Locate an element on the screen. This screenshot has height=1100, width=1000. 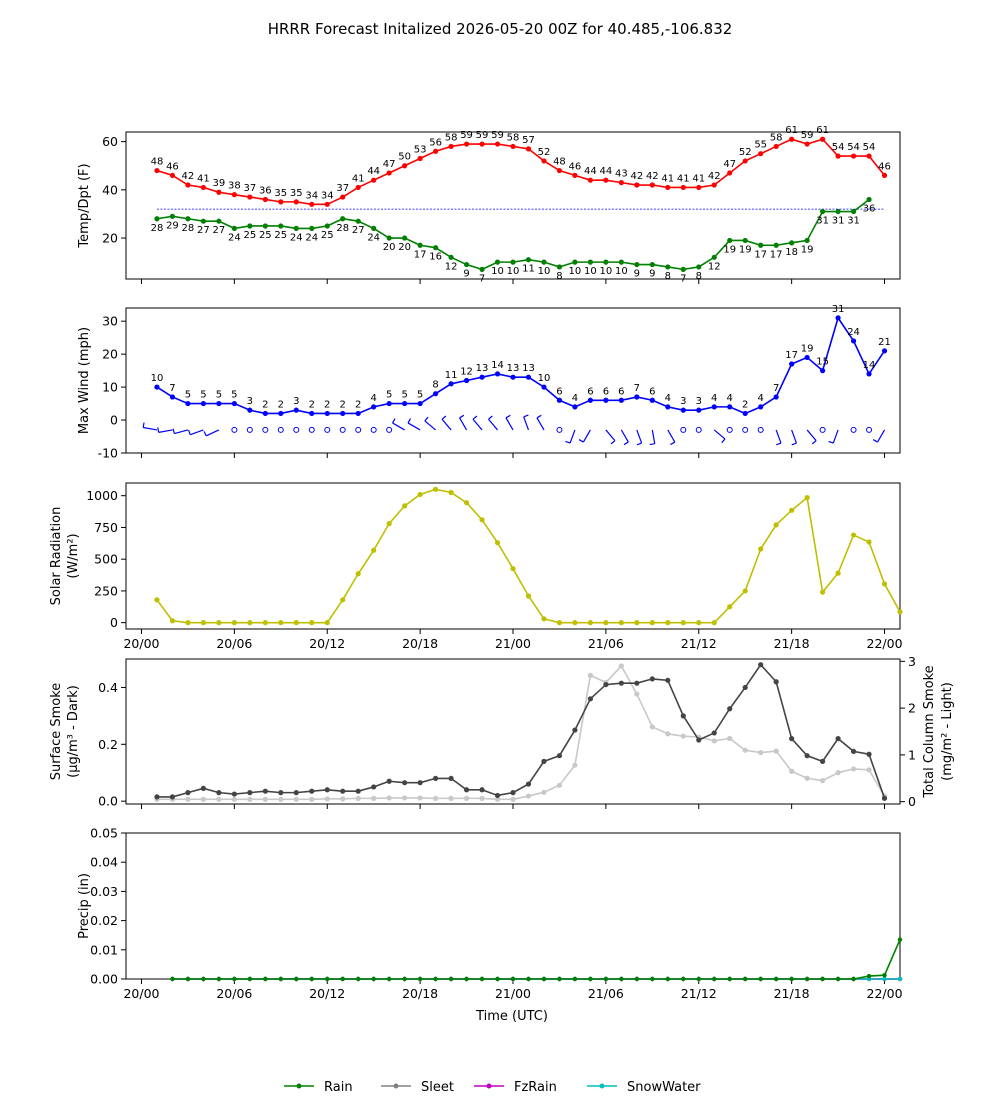
y-axis-label: Surface Smoke is located at coordinates (56, 732).